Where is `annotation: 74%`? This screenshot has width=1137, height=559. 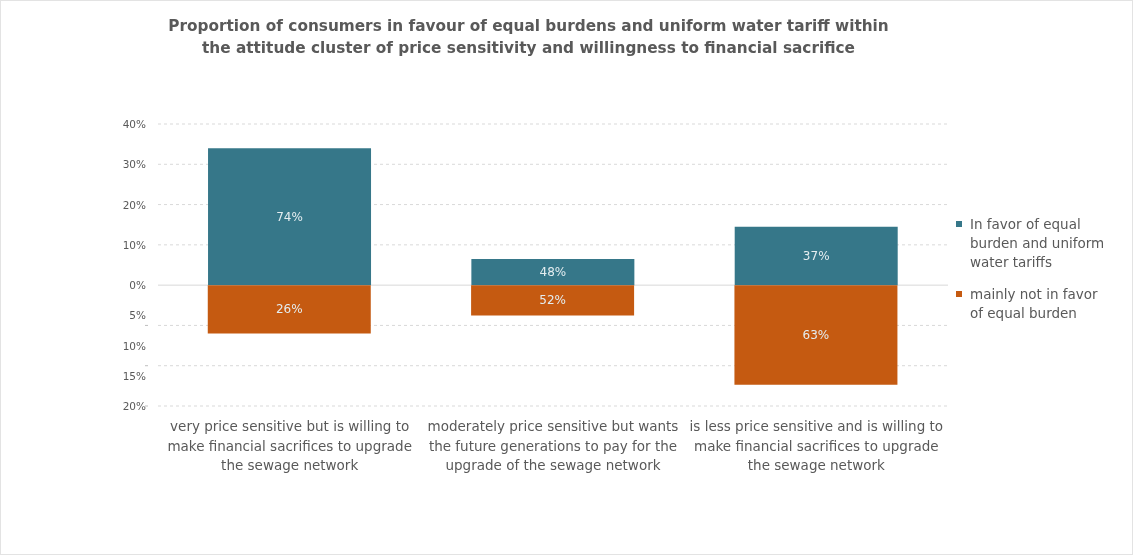
annotation: 74% is located at coordinates (289, 216).